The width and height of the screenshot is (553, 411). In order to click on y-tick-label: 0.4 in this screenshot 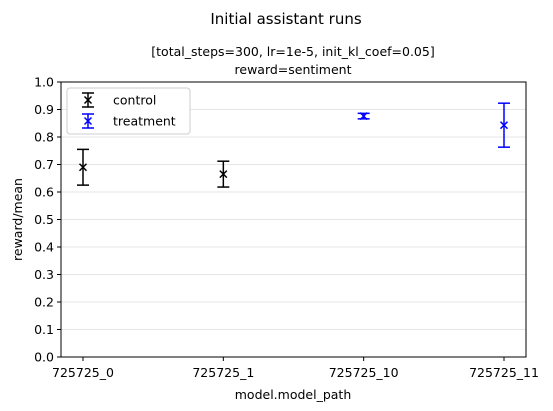, I will do `click(44, 247)`.